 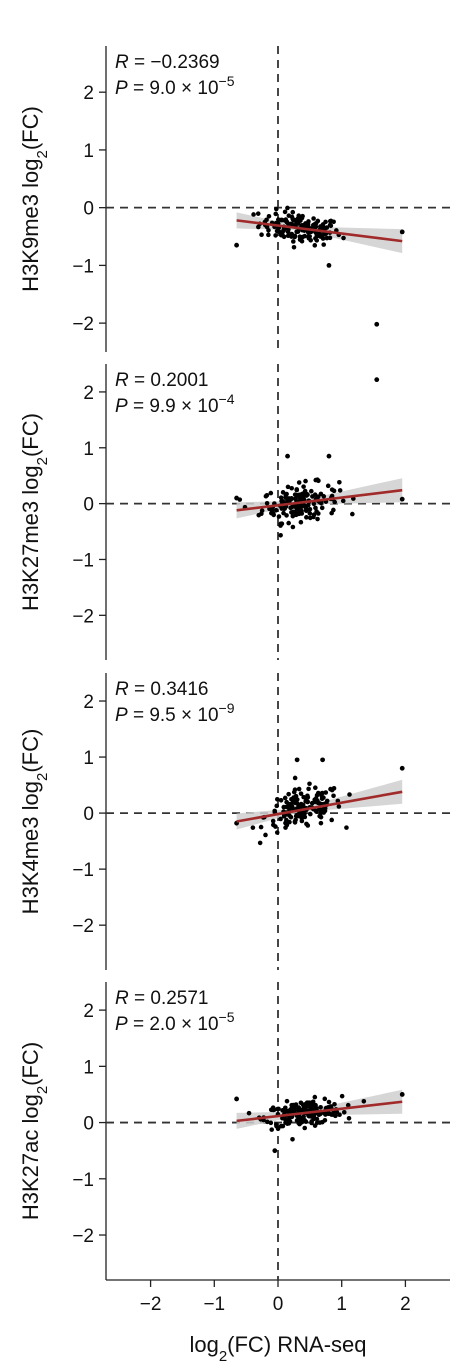 What do you see at coordinates (277, 1348) in the screenshot?
I see `x-axis-label: log2(FC) RNA-seq` at bounding box center [277, 1348].